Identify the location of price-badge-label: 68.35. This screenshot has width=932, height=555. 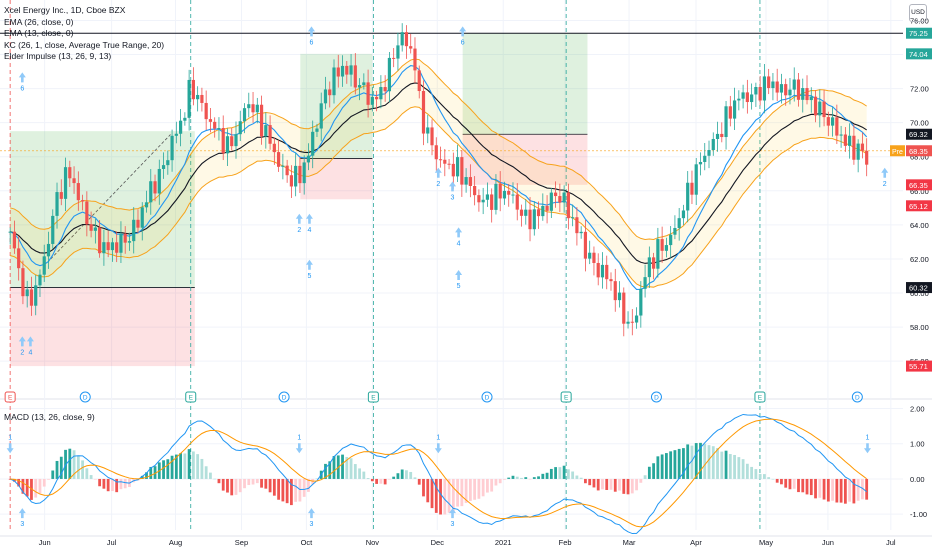
(918, 151).